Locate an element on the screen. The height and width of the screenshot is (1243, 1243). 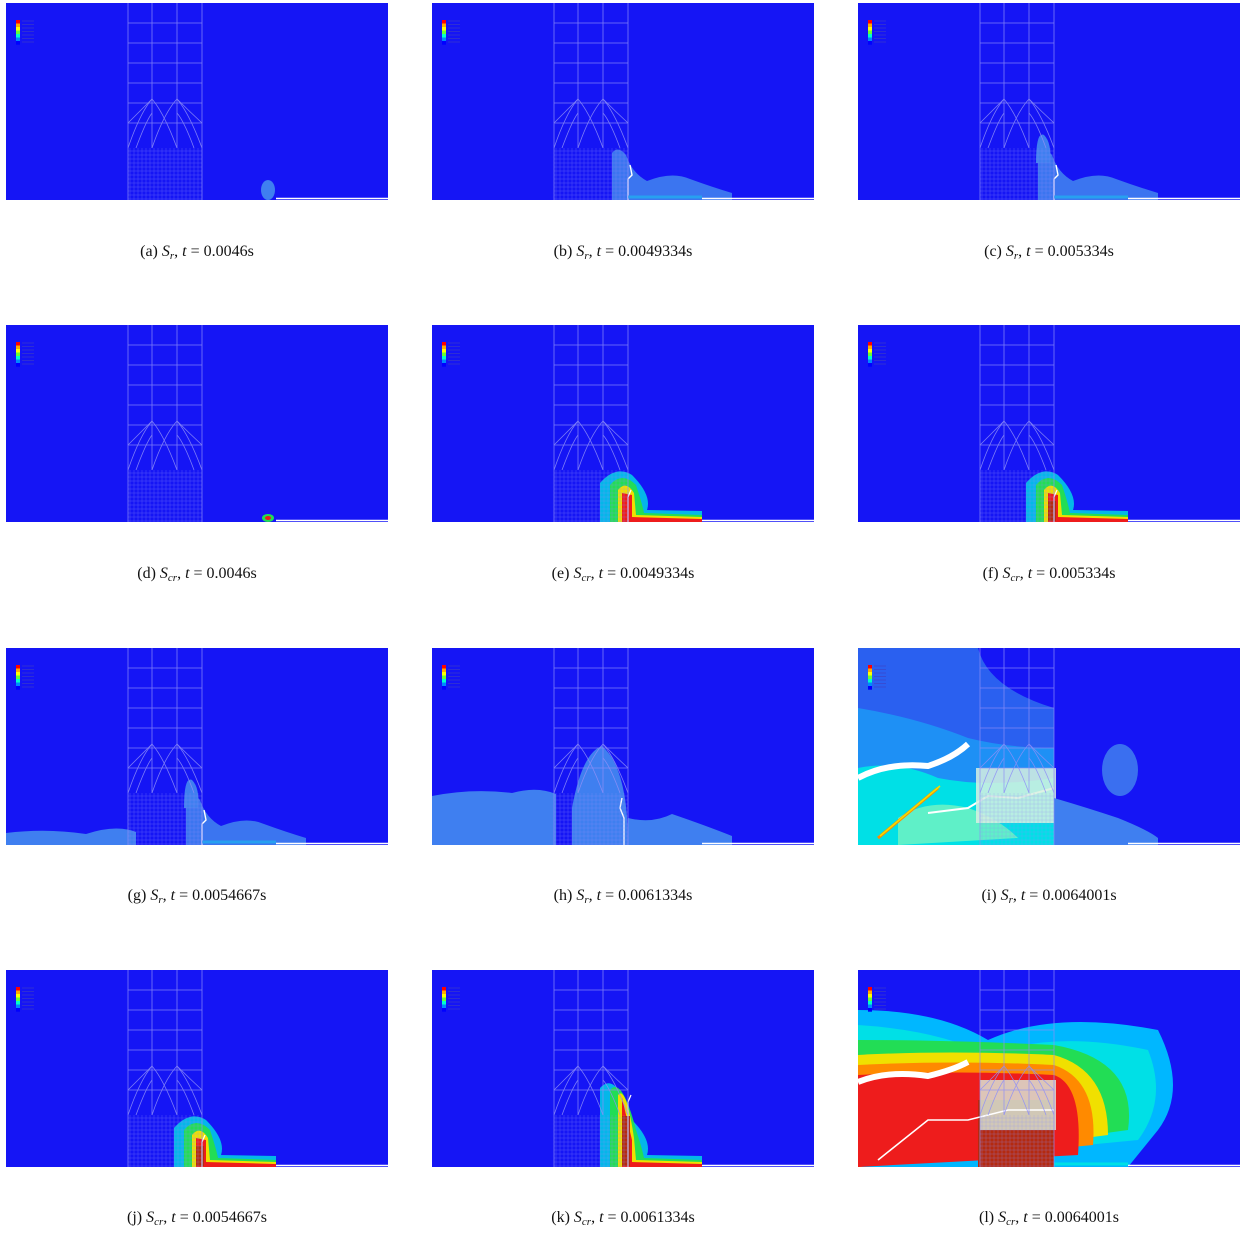
crack-network is located at coordinates (1016, 795).